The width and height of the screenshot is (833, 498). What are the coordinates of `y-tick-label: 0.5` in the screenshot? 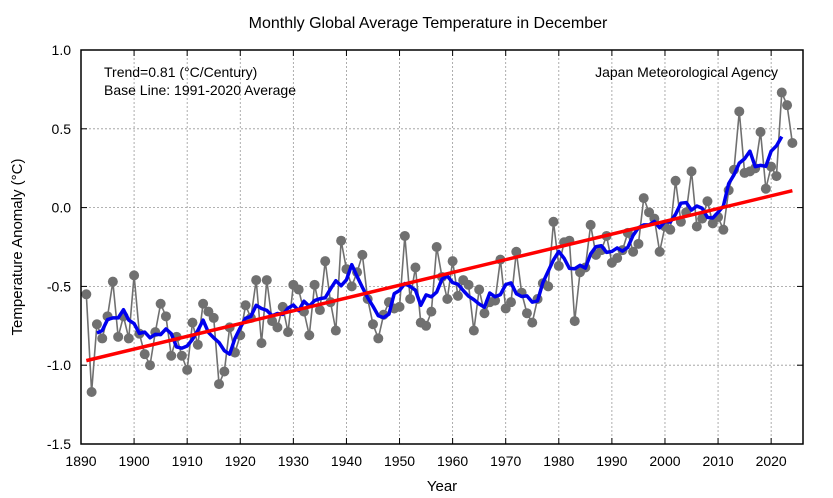 It's located at (62, 129).